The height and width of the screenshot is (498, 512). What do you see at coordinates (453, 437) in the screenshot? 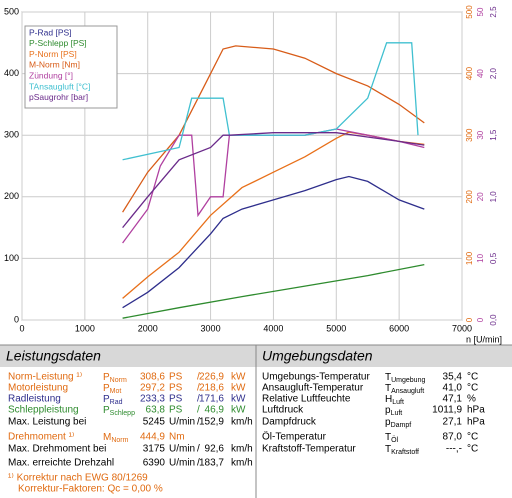
I see `row-value: 87,0` at bounding box center [453, 437].